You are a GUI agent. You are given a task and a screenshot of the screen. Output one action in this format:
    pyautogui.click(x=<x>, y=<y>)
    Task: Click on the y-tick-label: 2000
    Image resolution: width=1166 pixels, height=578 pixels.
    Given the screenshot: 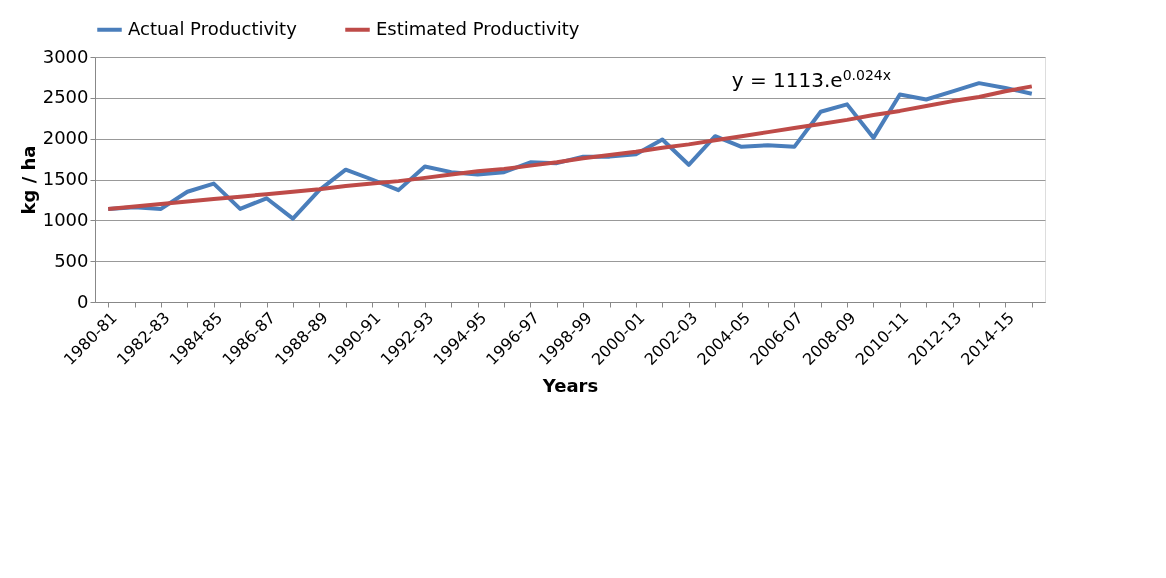 What is the action you would take?
    pyautogui.click(x=65, y=138)
    